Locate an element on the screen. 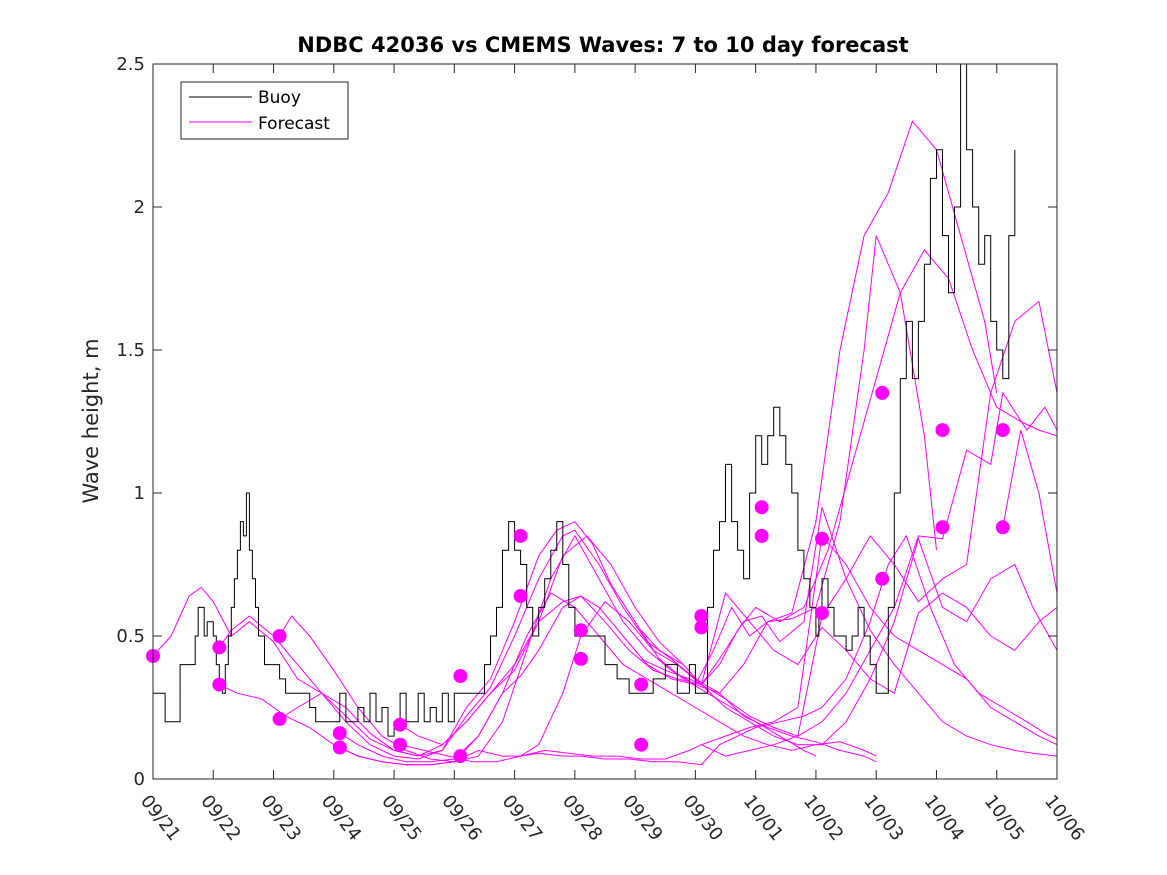 The width and height of the screenshot is (1167, 875). y-tick-label: 1.5 is located at coordinates (130, 350).